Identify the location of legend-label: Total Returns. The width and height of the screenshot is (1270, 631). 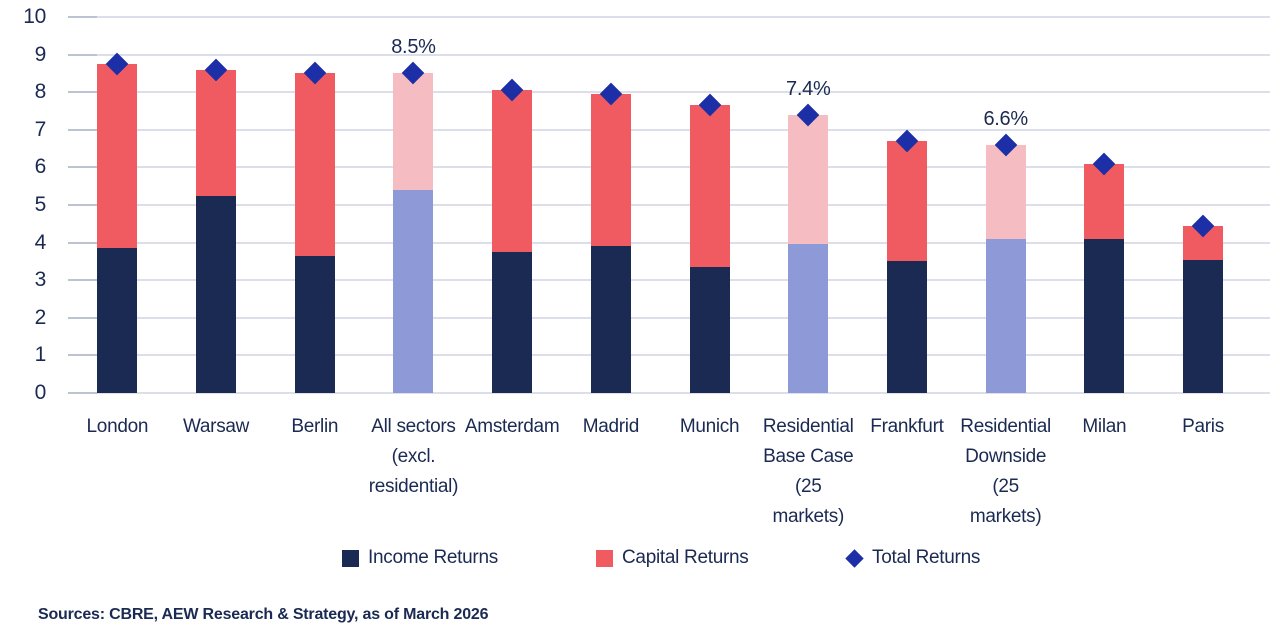
(926, 557).